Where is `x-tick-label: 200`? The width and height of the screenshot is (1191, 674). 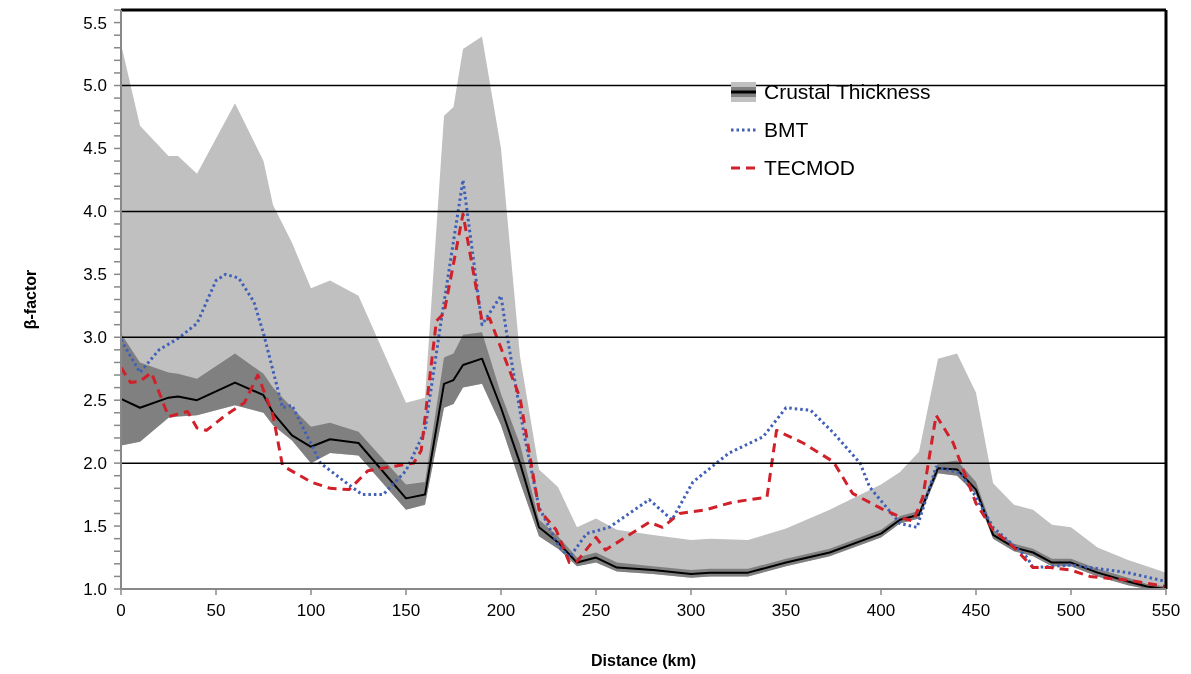
x-tick-label: 200 is located at coordinates (501, 610).